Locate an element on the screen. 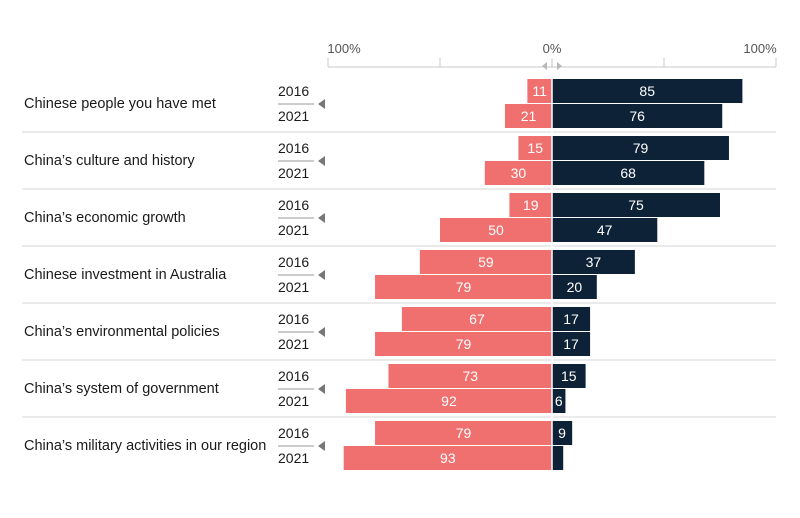 The height and width of the screenshot is (518, 800). bar-positive-label: 5 is located at coordinates (558, 458).